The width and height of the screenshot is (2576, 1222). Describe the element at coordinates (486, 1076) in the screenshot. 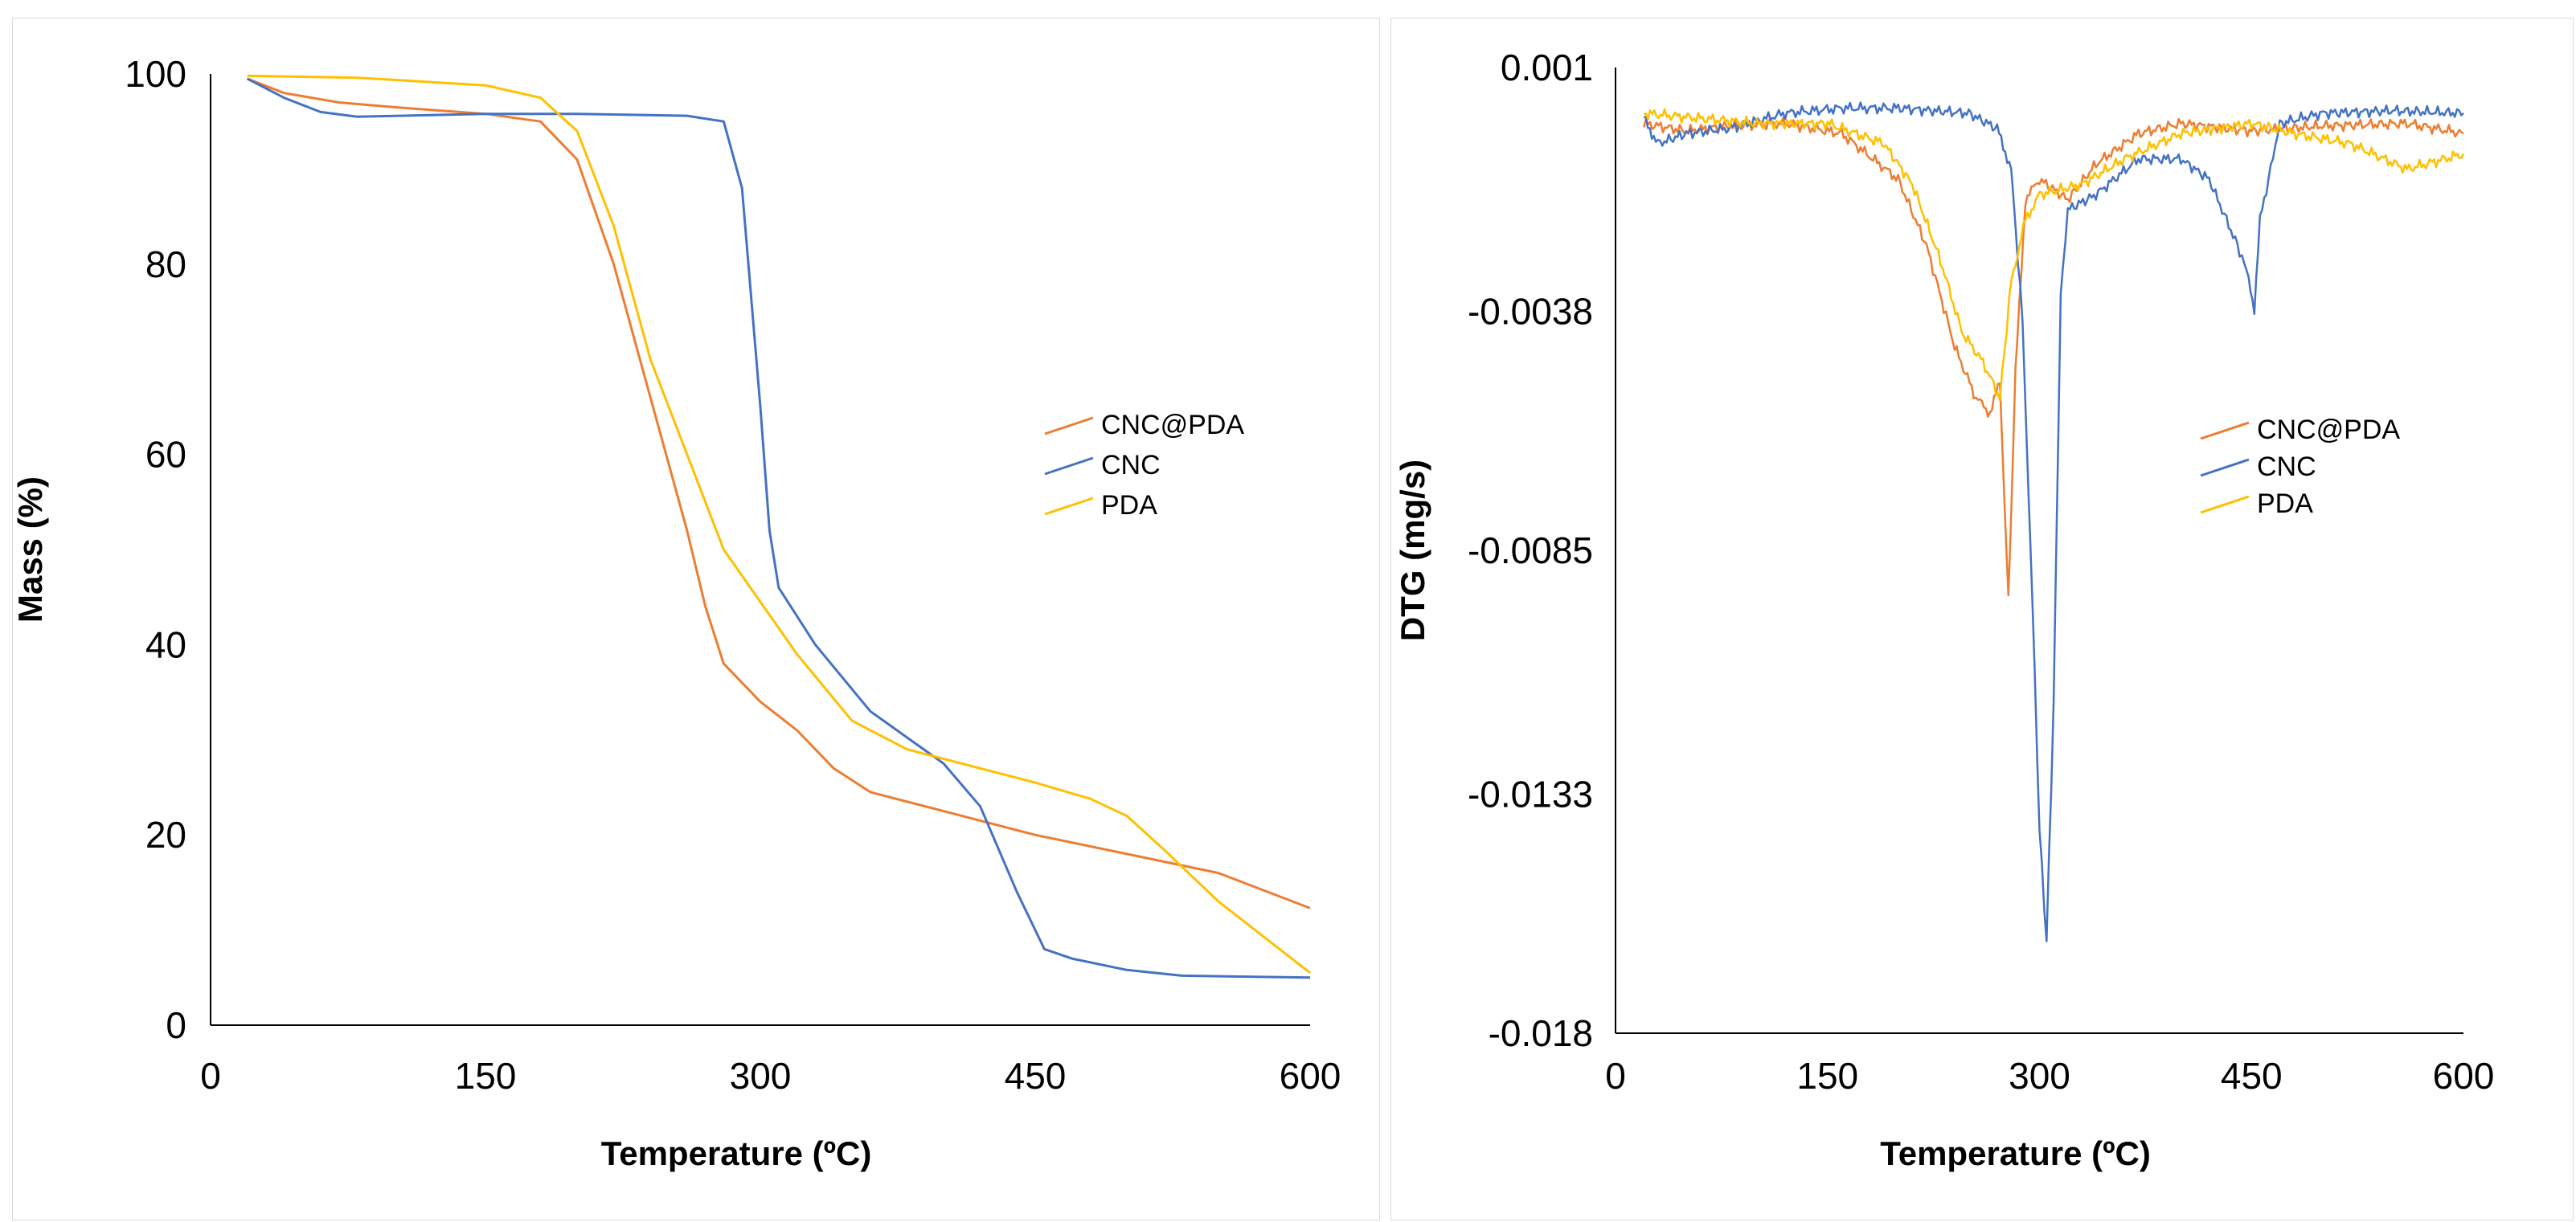

I see `mass-x-tick-label: 150` at that location.